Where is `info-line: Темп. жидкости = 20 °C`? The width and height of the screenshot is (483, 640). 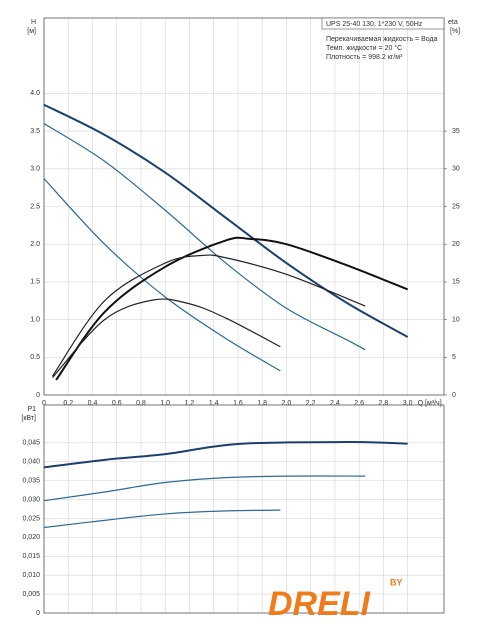 info-line: Темп. жидкости = 20 °C is located at coordinates (364, 48).